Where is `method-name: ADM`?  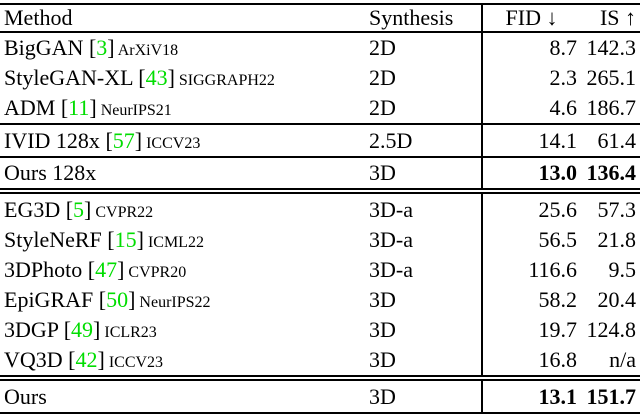 method-name: ADM is located at coordinates (30, 108).